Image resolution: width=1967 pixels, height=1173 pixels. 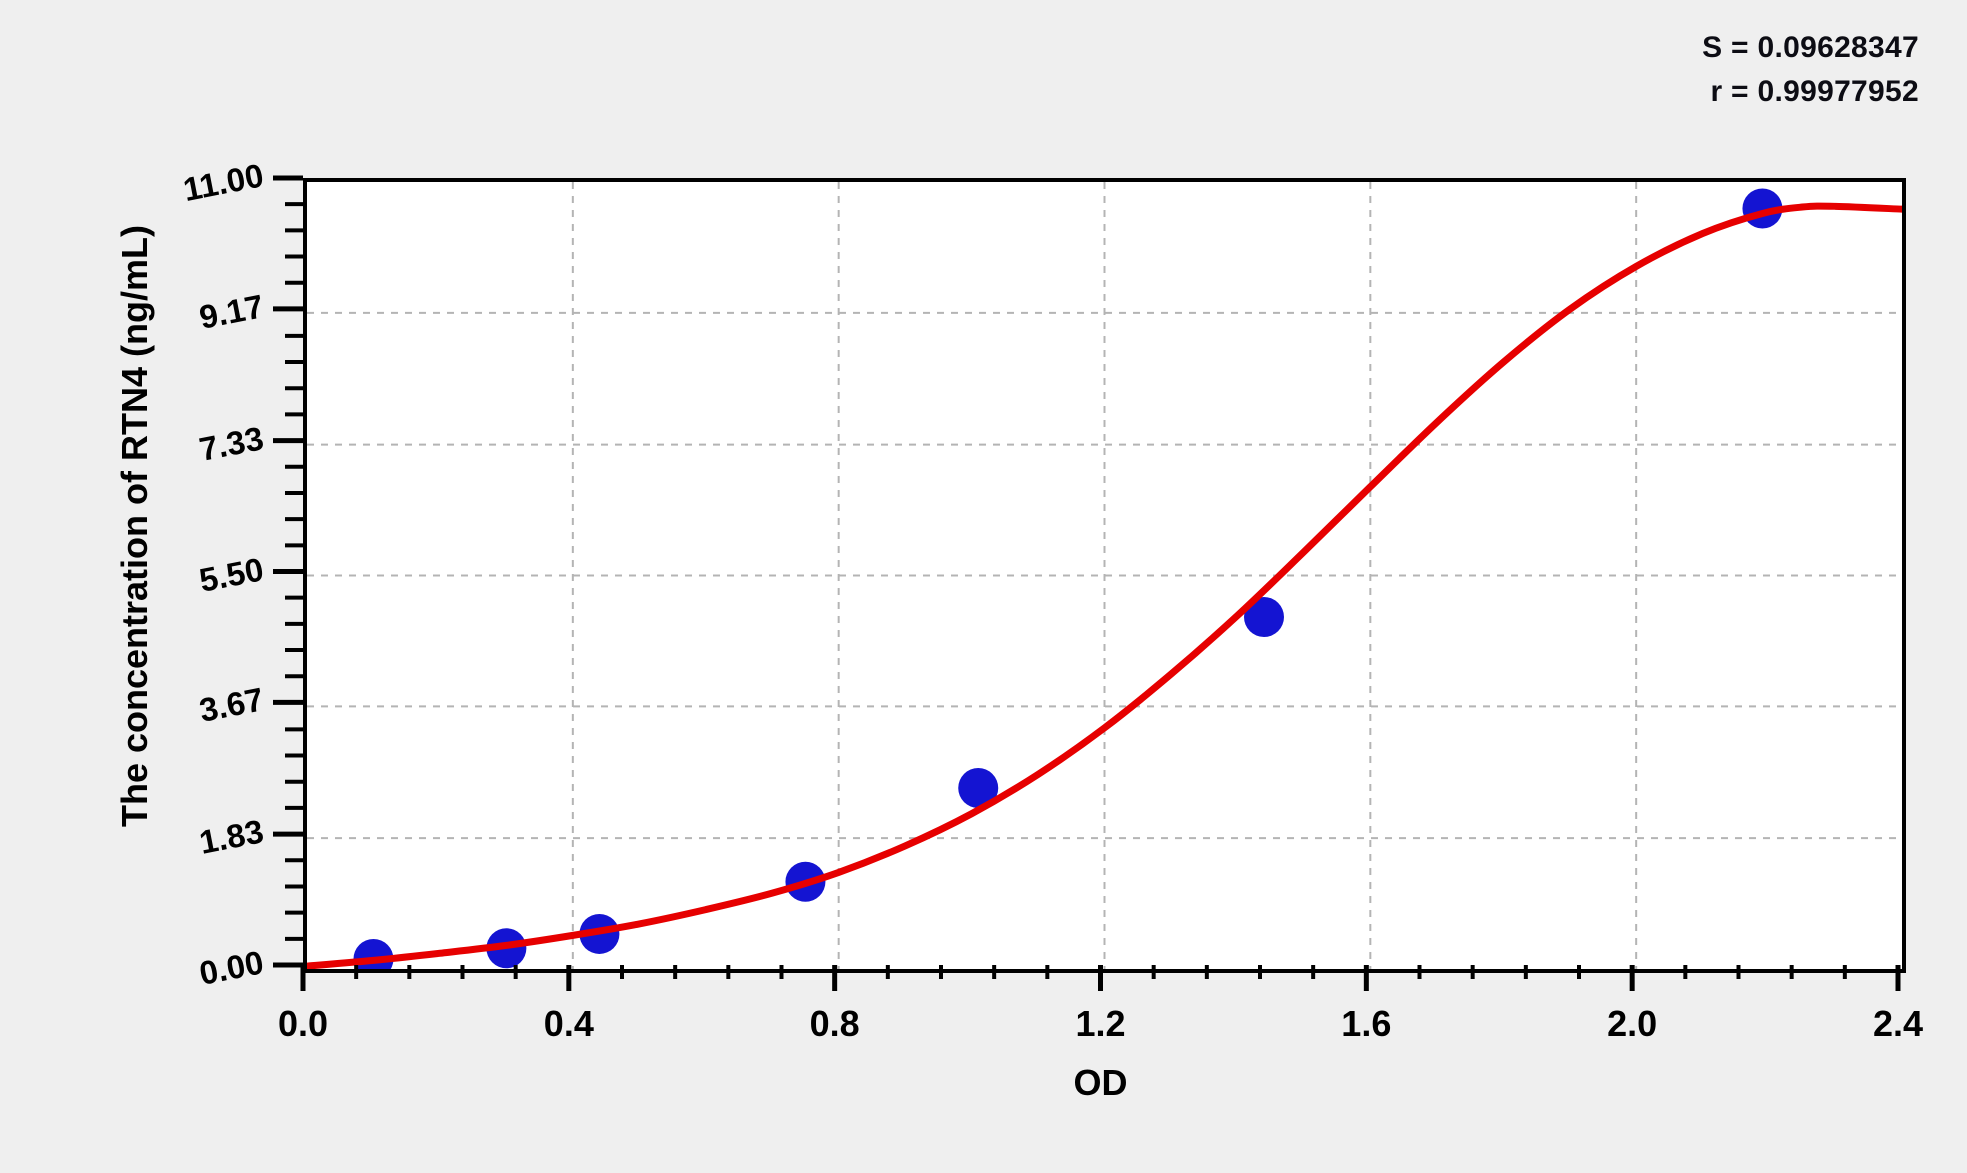 What do you see at coordinates (303, 1023) in the screenshot?
I see `x-tick-label: 0.0` at bounding box center [303, 1023].